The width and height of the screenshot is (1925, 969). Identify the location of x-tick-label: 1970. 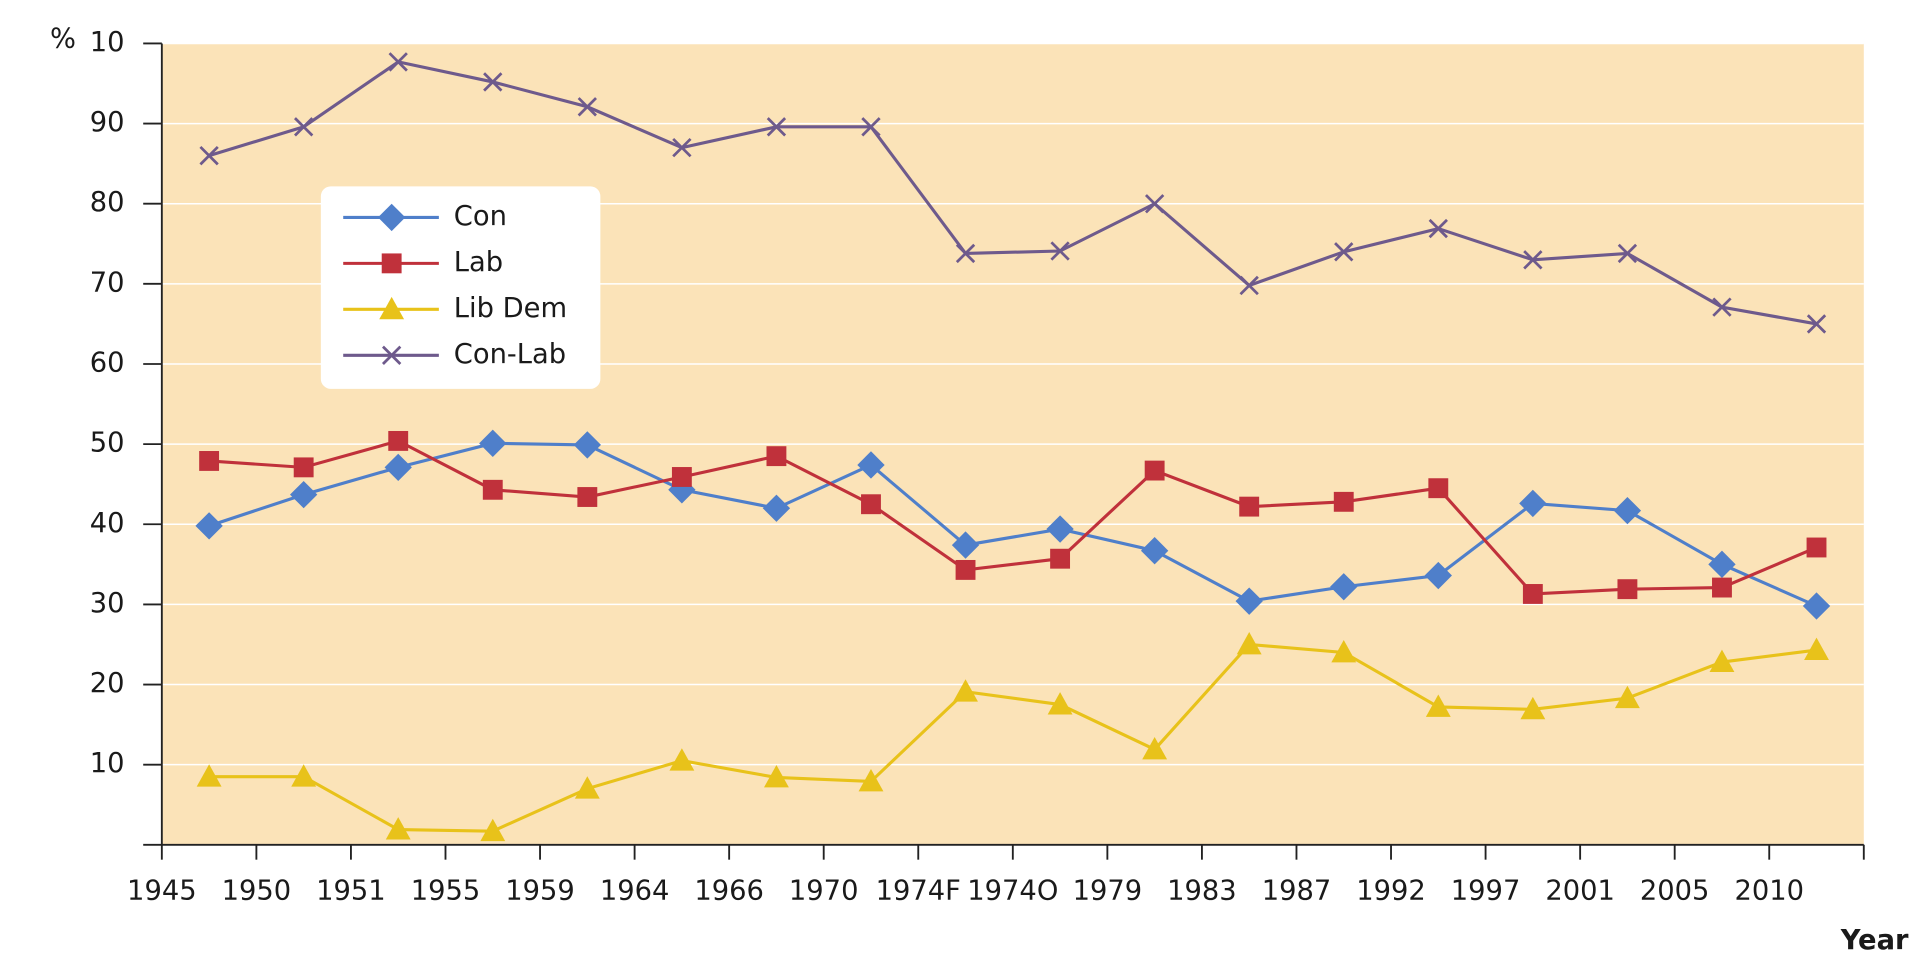
(824, 890).